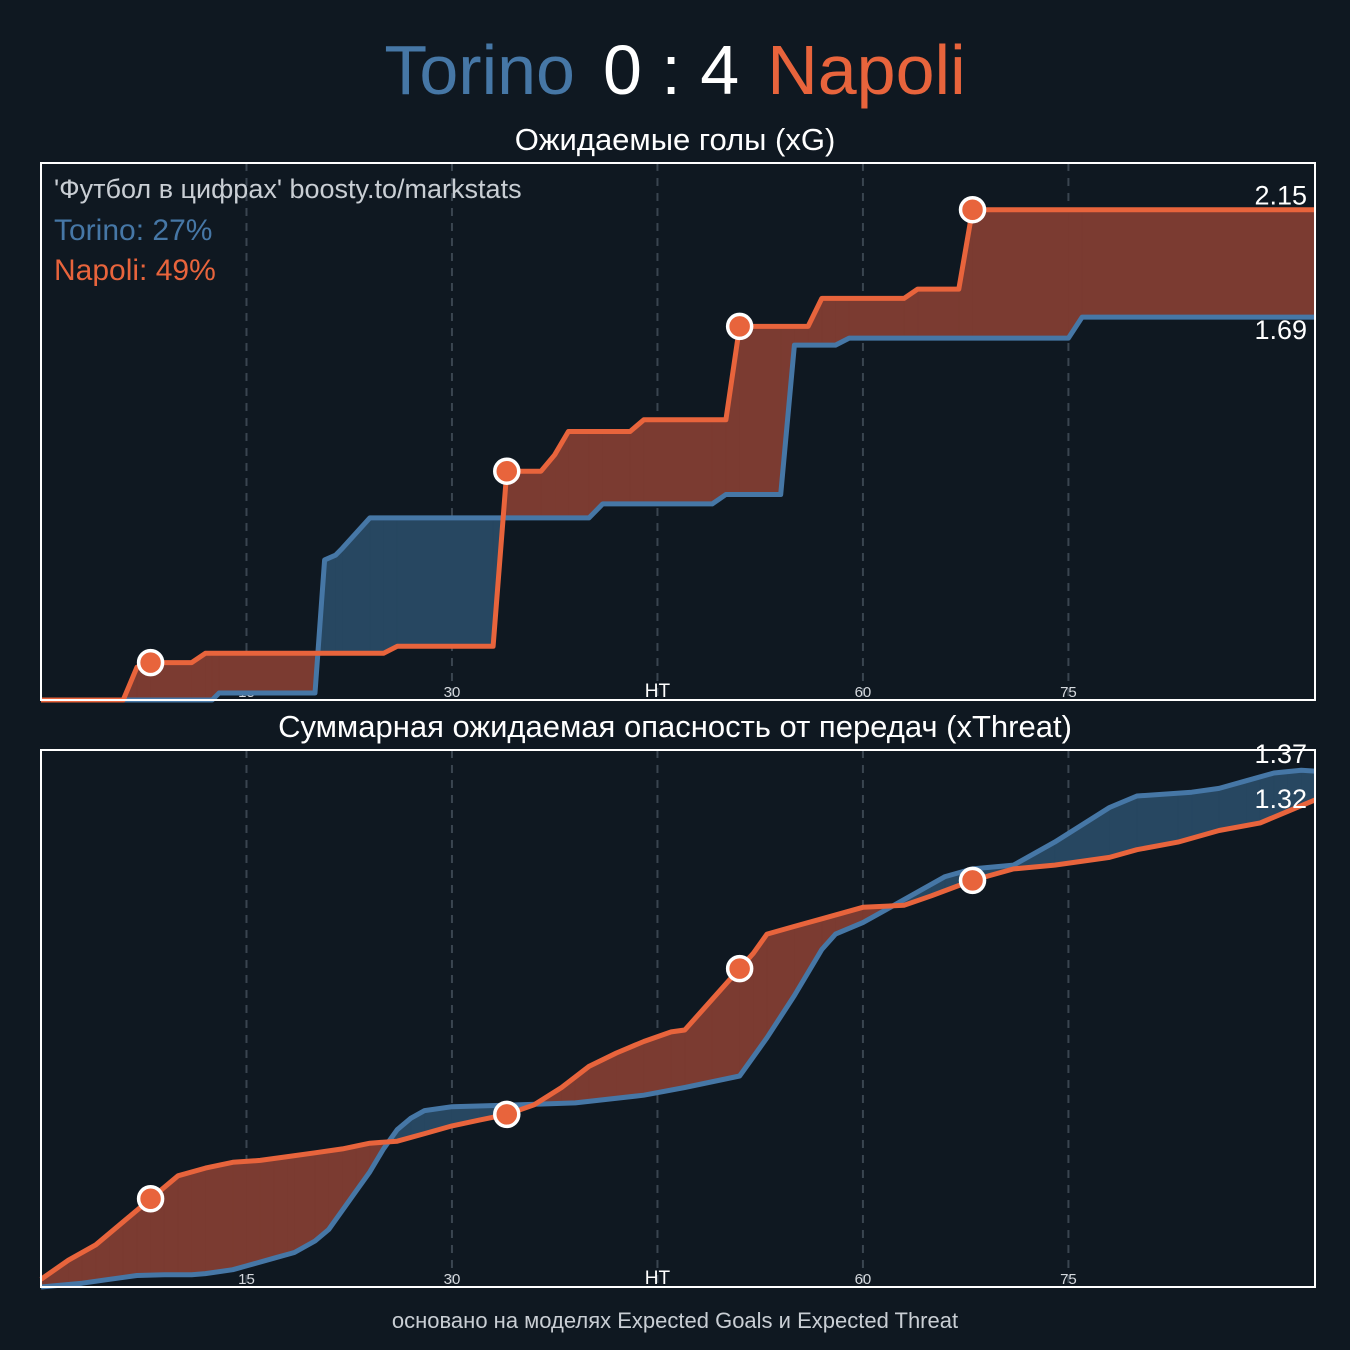  What do you see at coordinates (135, 270) in the screenshot?
I see `away-share-text: Napoli: 49%` at bounding box center [135, 270].